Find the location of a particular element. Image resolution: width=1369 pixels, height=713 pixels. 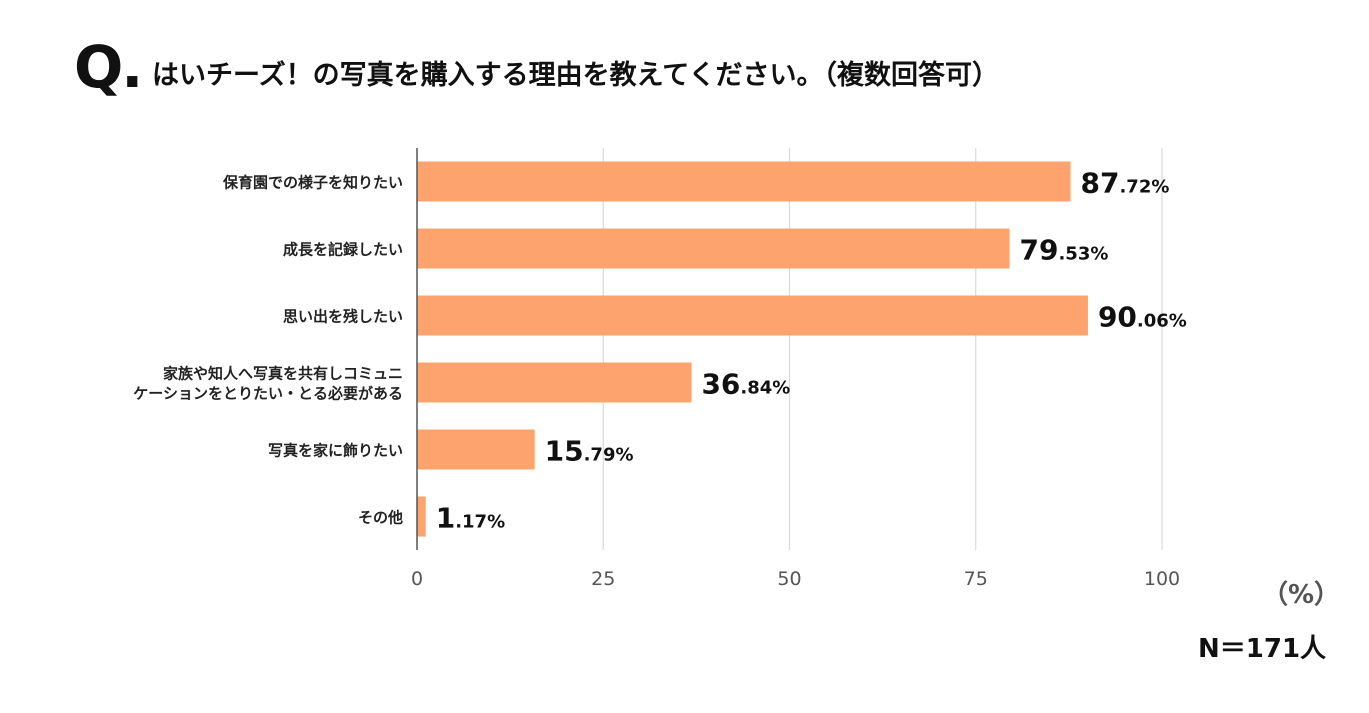

category-label: ケーションをとりたい・とる必要がある is located at coordinates (268, 394).